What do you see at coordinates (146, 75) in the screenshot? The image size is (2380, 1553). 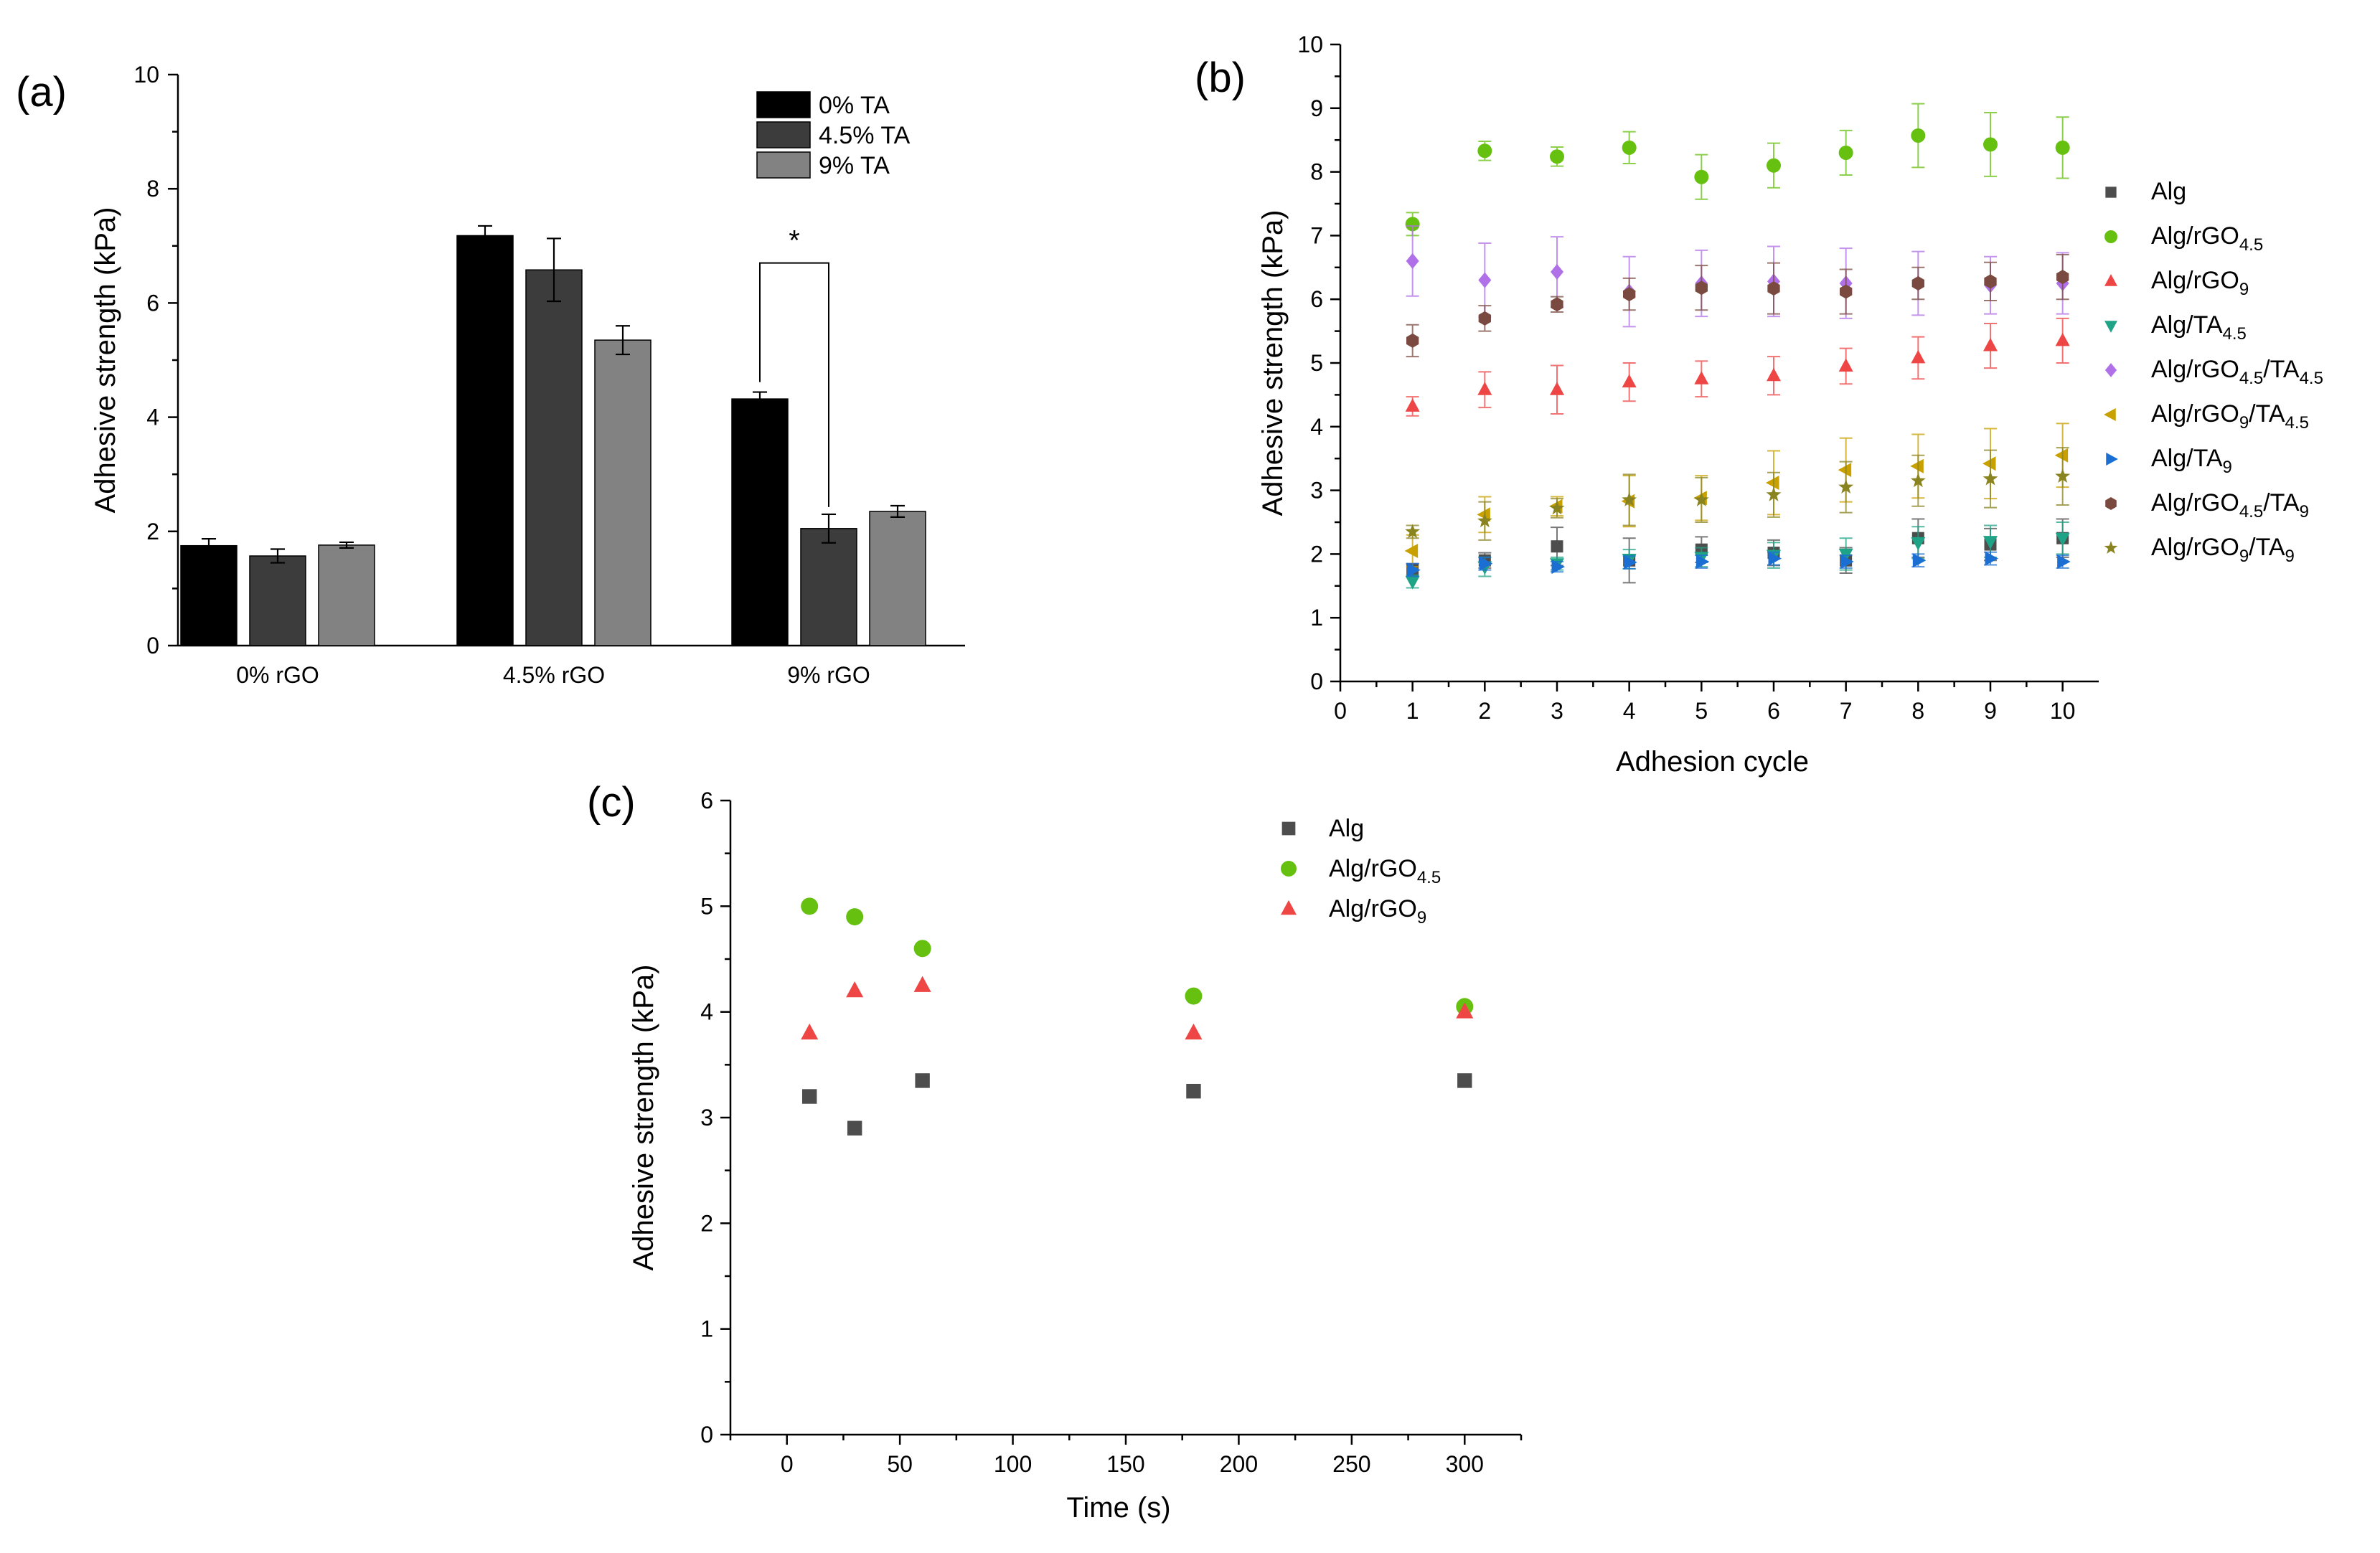 I see `panel-a-y-tick-label: 10` at bounding box center [146, 75].